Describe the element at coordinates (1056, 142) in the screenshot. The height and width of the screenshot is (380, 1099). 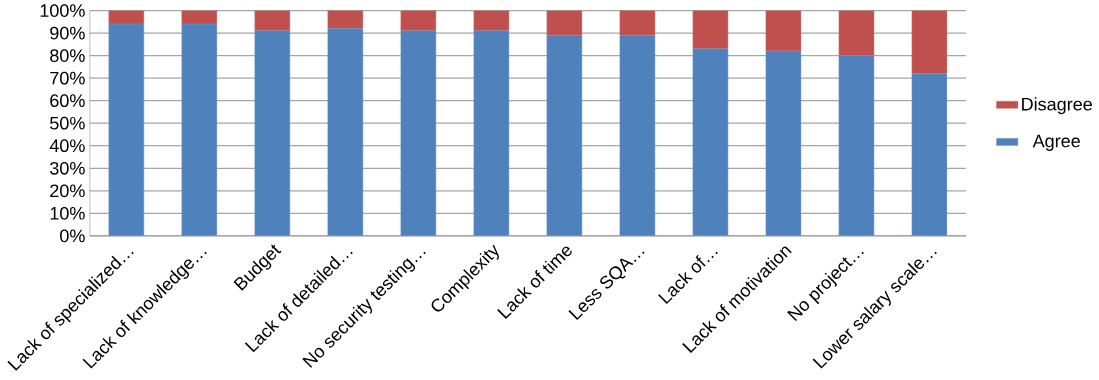
I see `legend-label: Agree` at that location.